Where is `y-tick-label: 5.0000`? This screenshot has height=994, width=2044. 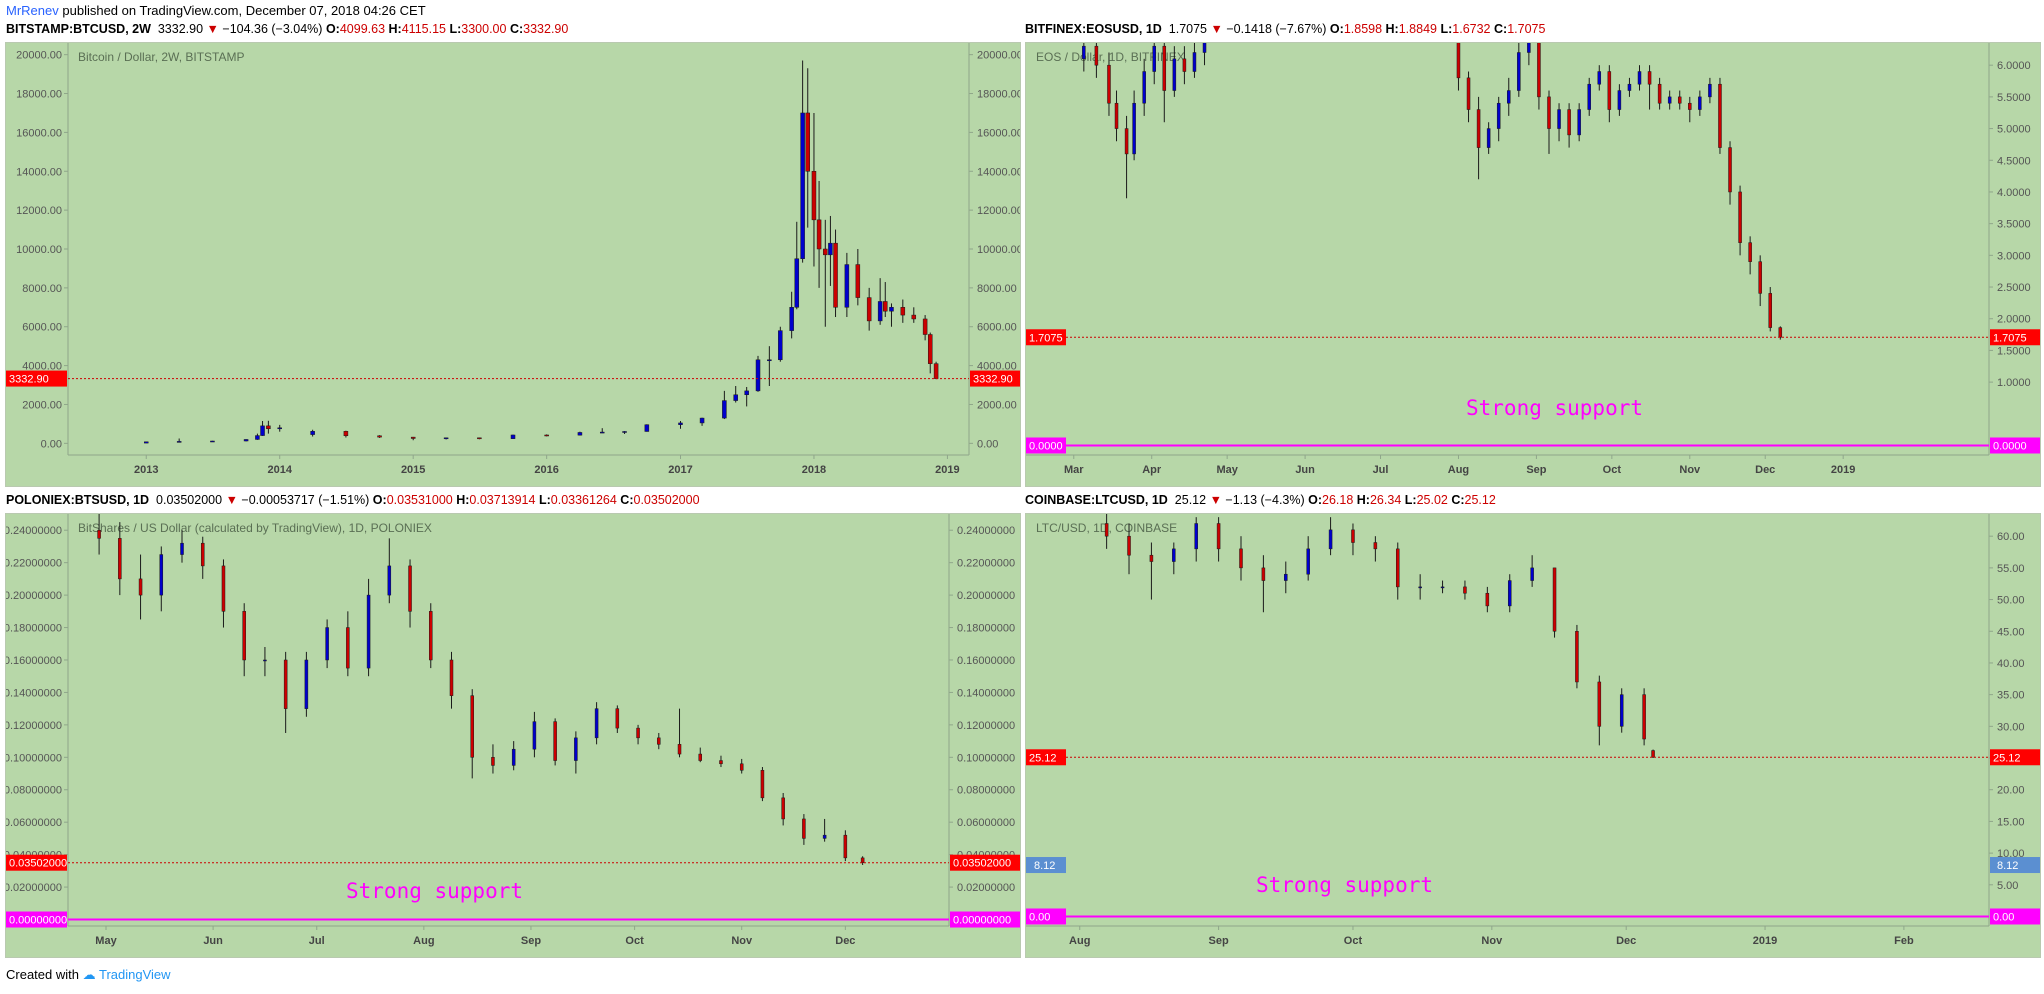
y-tick-label: 5.0000 is located at coordinates (2014, 130).